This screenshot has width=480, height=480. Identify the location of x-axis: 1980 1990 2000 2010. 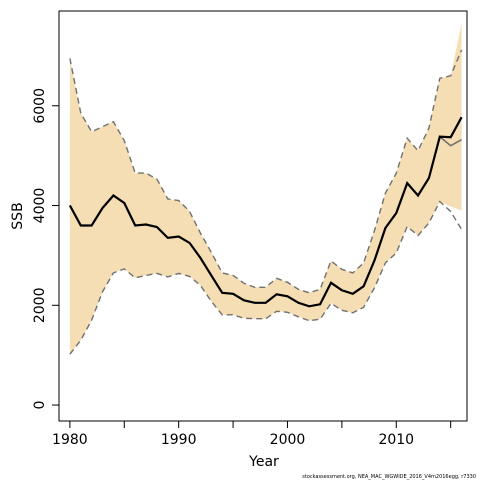
(252, 434).